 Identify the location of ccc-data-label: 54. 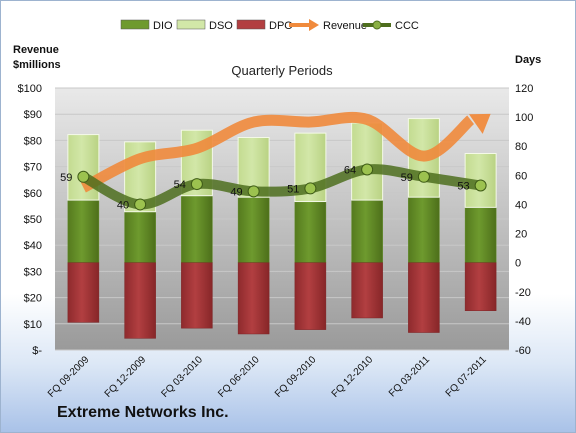
(180, 185).